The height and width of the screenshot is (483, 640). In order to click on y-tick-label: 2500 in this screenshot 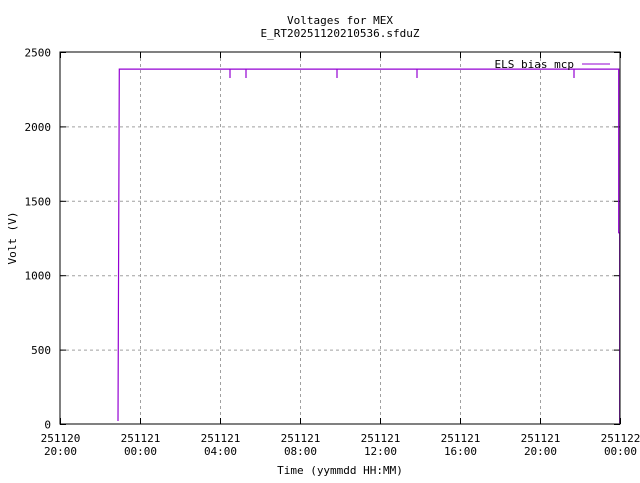, I will do `click(38, 53)`.